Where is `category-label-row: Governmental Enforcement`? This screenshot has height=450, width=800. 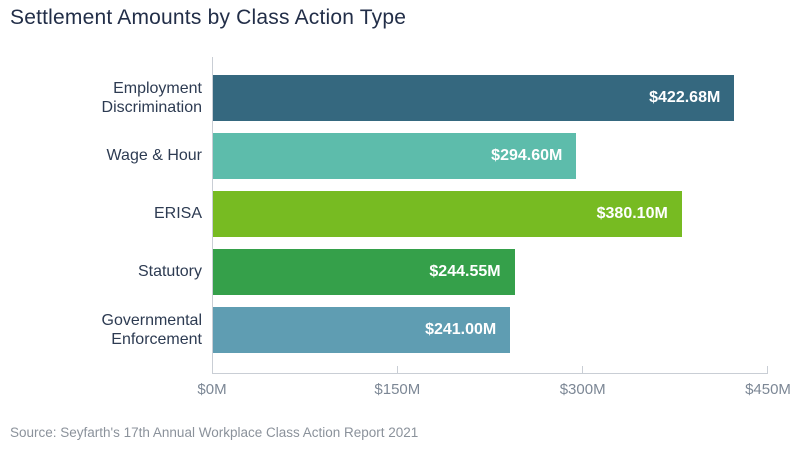
category-label-row: Governmental Enforcement is located at coordinates (106, 330).